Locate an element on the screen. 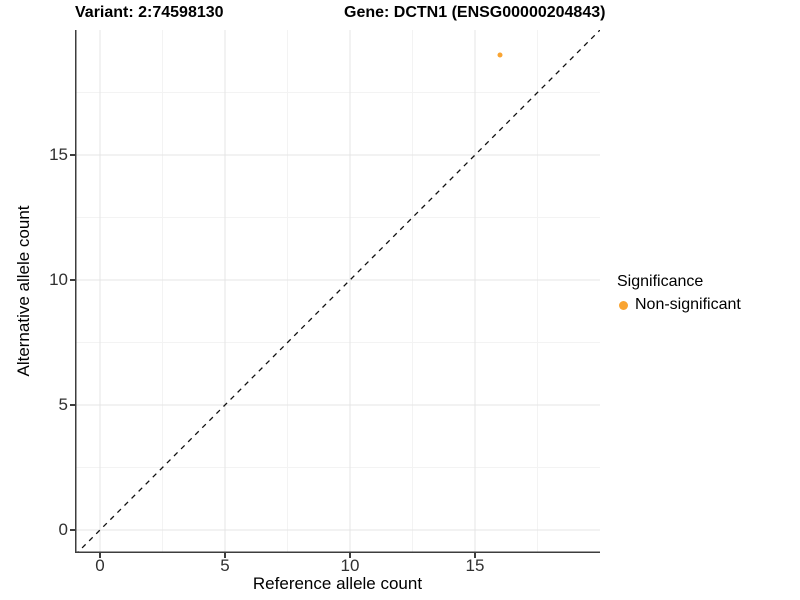 The width and height of the screenshot is (800, 600). x-tick-label: 10 is located at coordinates (350, 565).